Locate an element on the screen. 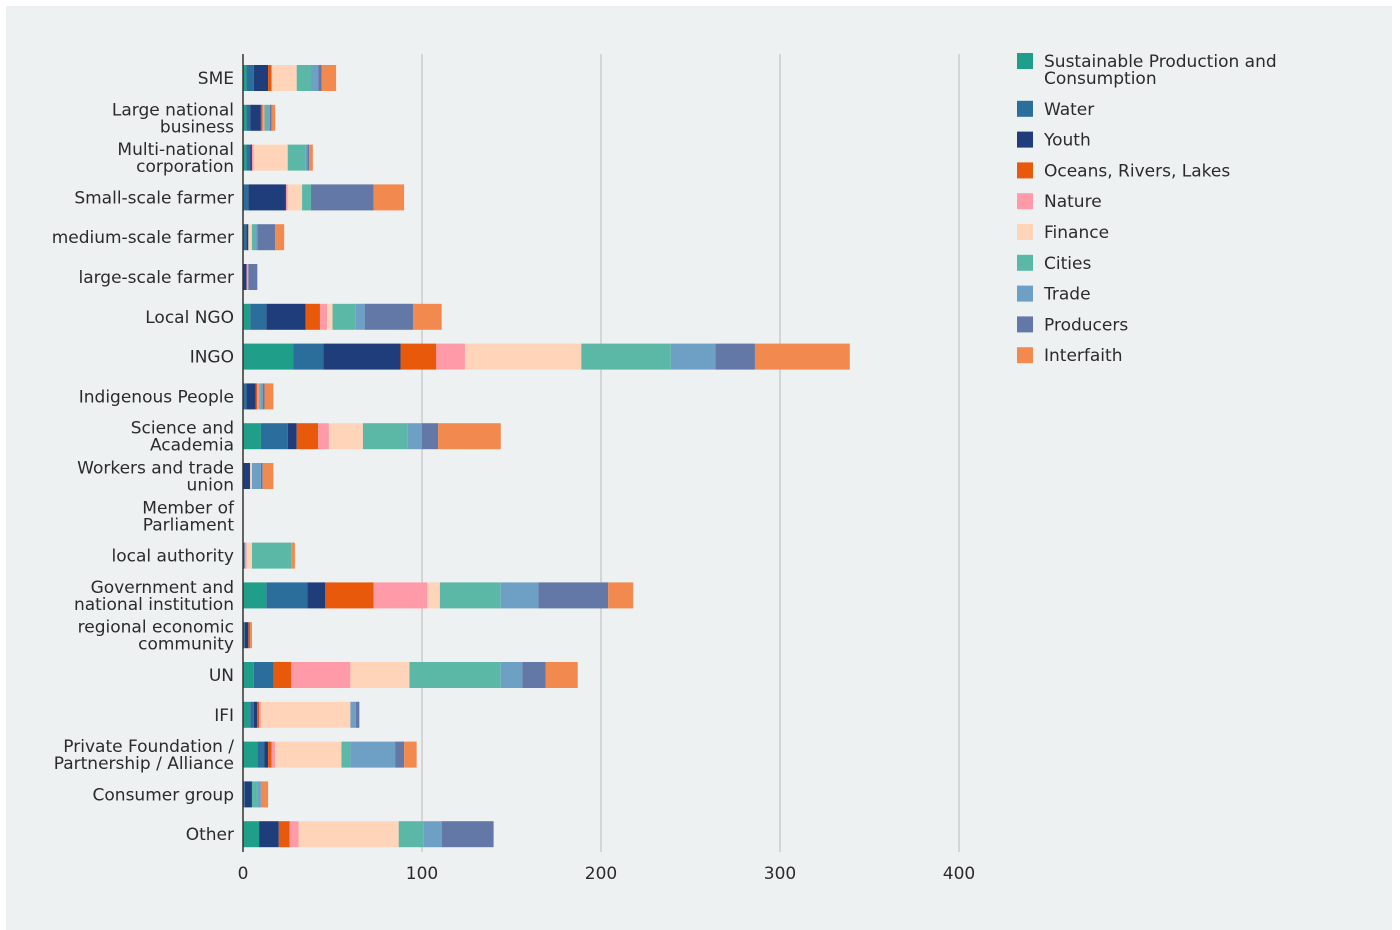  legend-label: Finance is located at coordinates (1076, 233).